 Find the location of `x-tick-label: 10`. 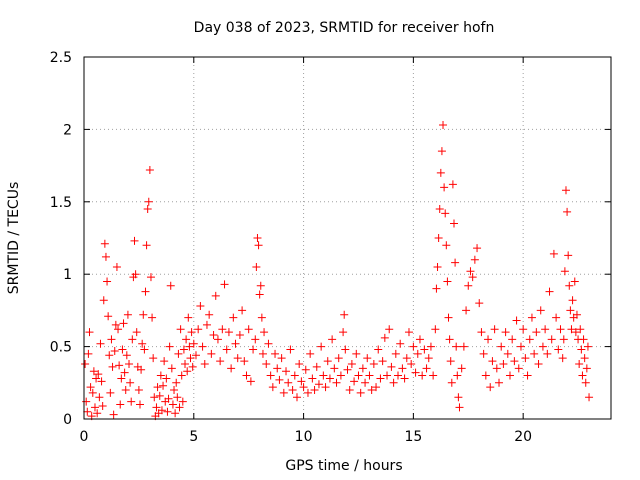

x-tick-label: 10 is located at coordinates (304, 437).